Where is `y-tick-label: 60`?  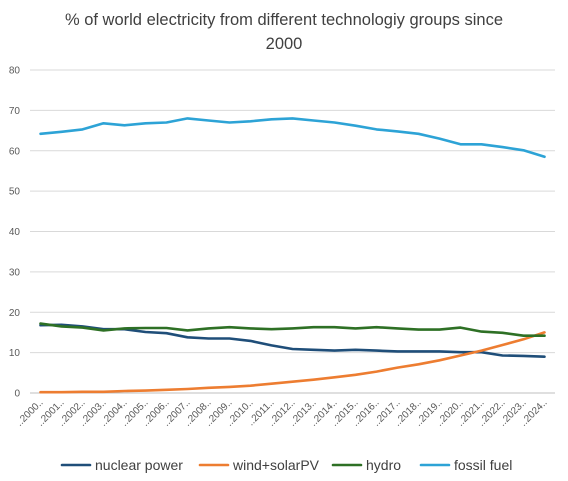
y-tick-label: 60 is located at coordinates (15, 151).